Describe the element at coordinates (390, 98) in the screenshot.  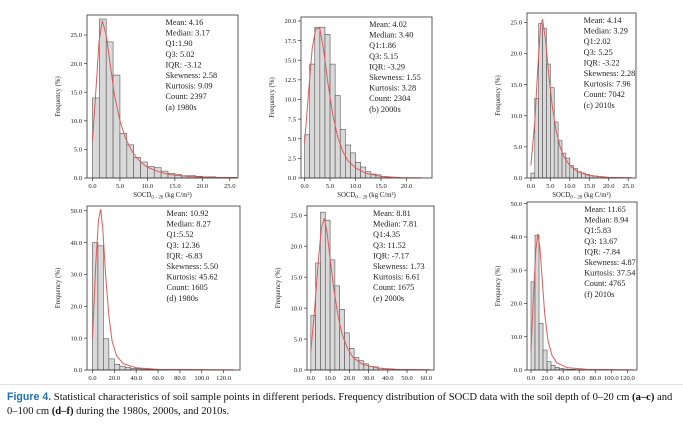
I see `stat-line: Count: 2304` at that location.